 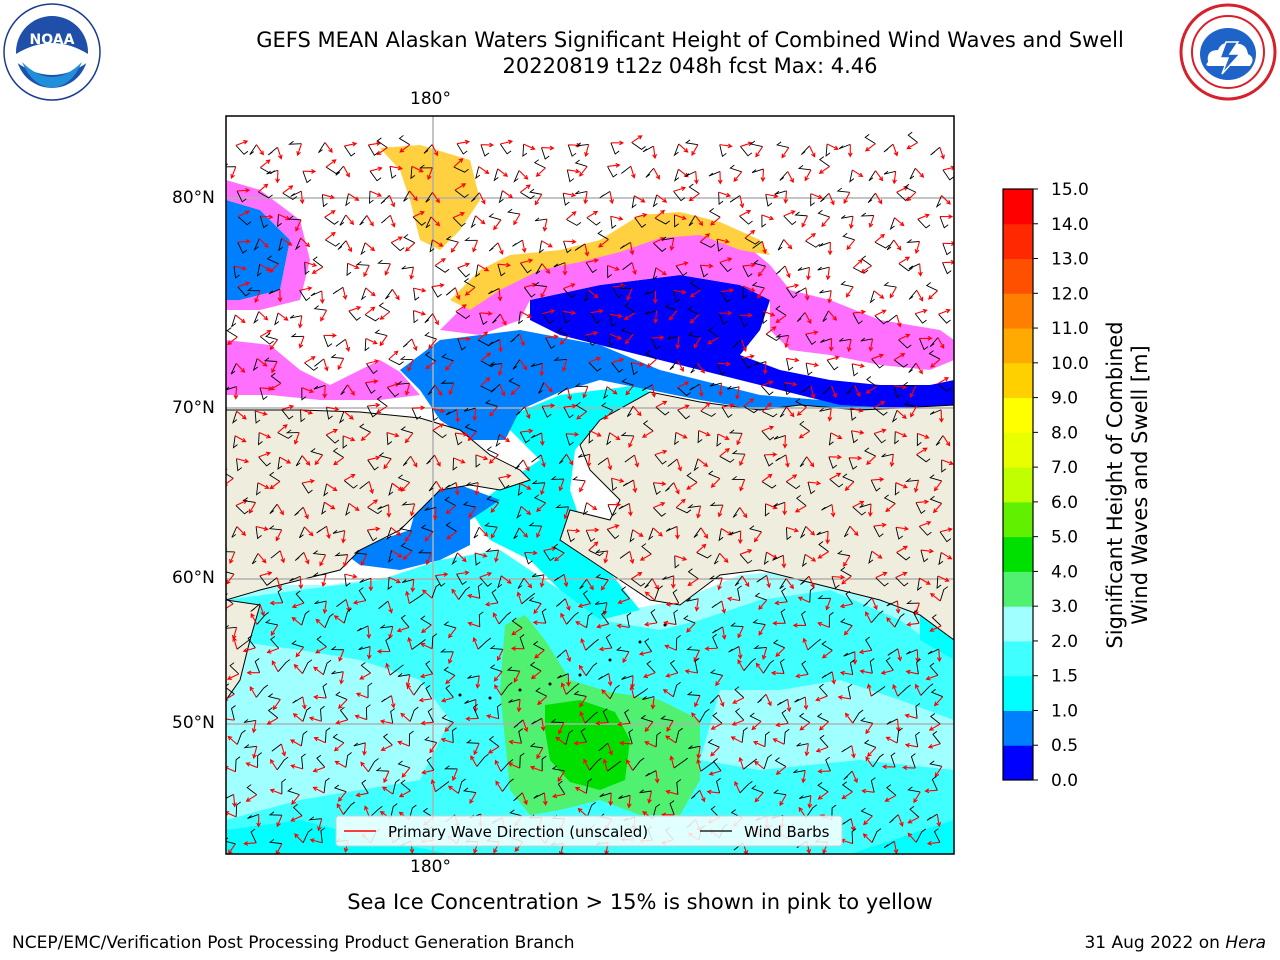 What do you see at coordinates (1064, 642) in the screenshot?
I see `colorbar-tick-label: 2.0` at bounding box center [1064, 642].